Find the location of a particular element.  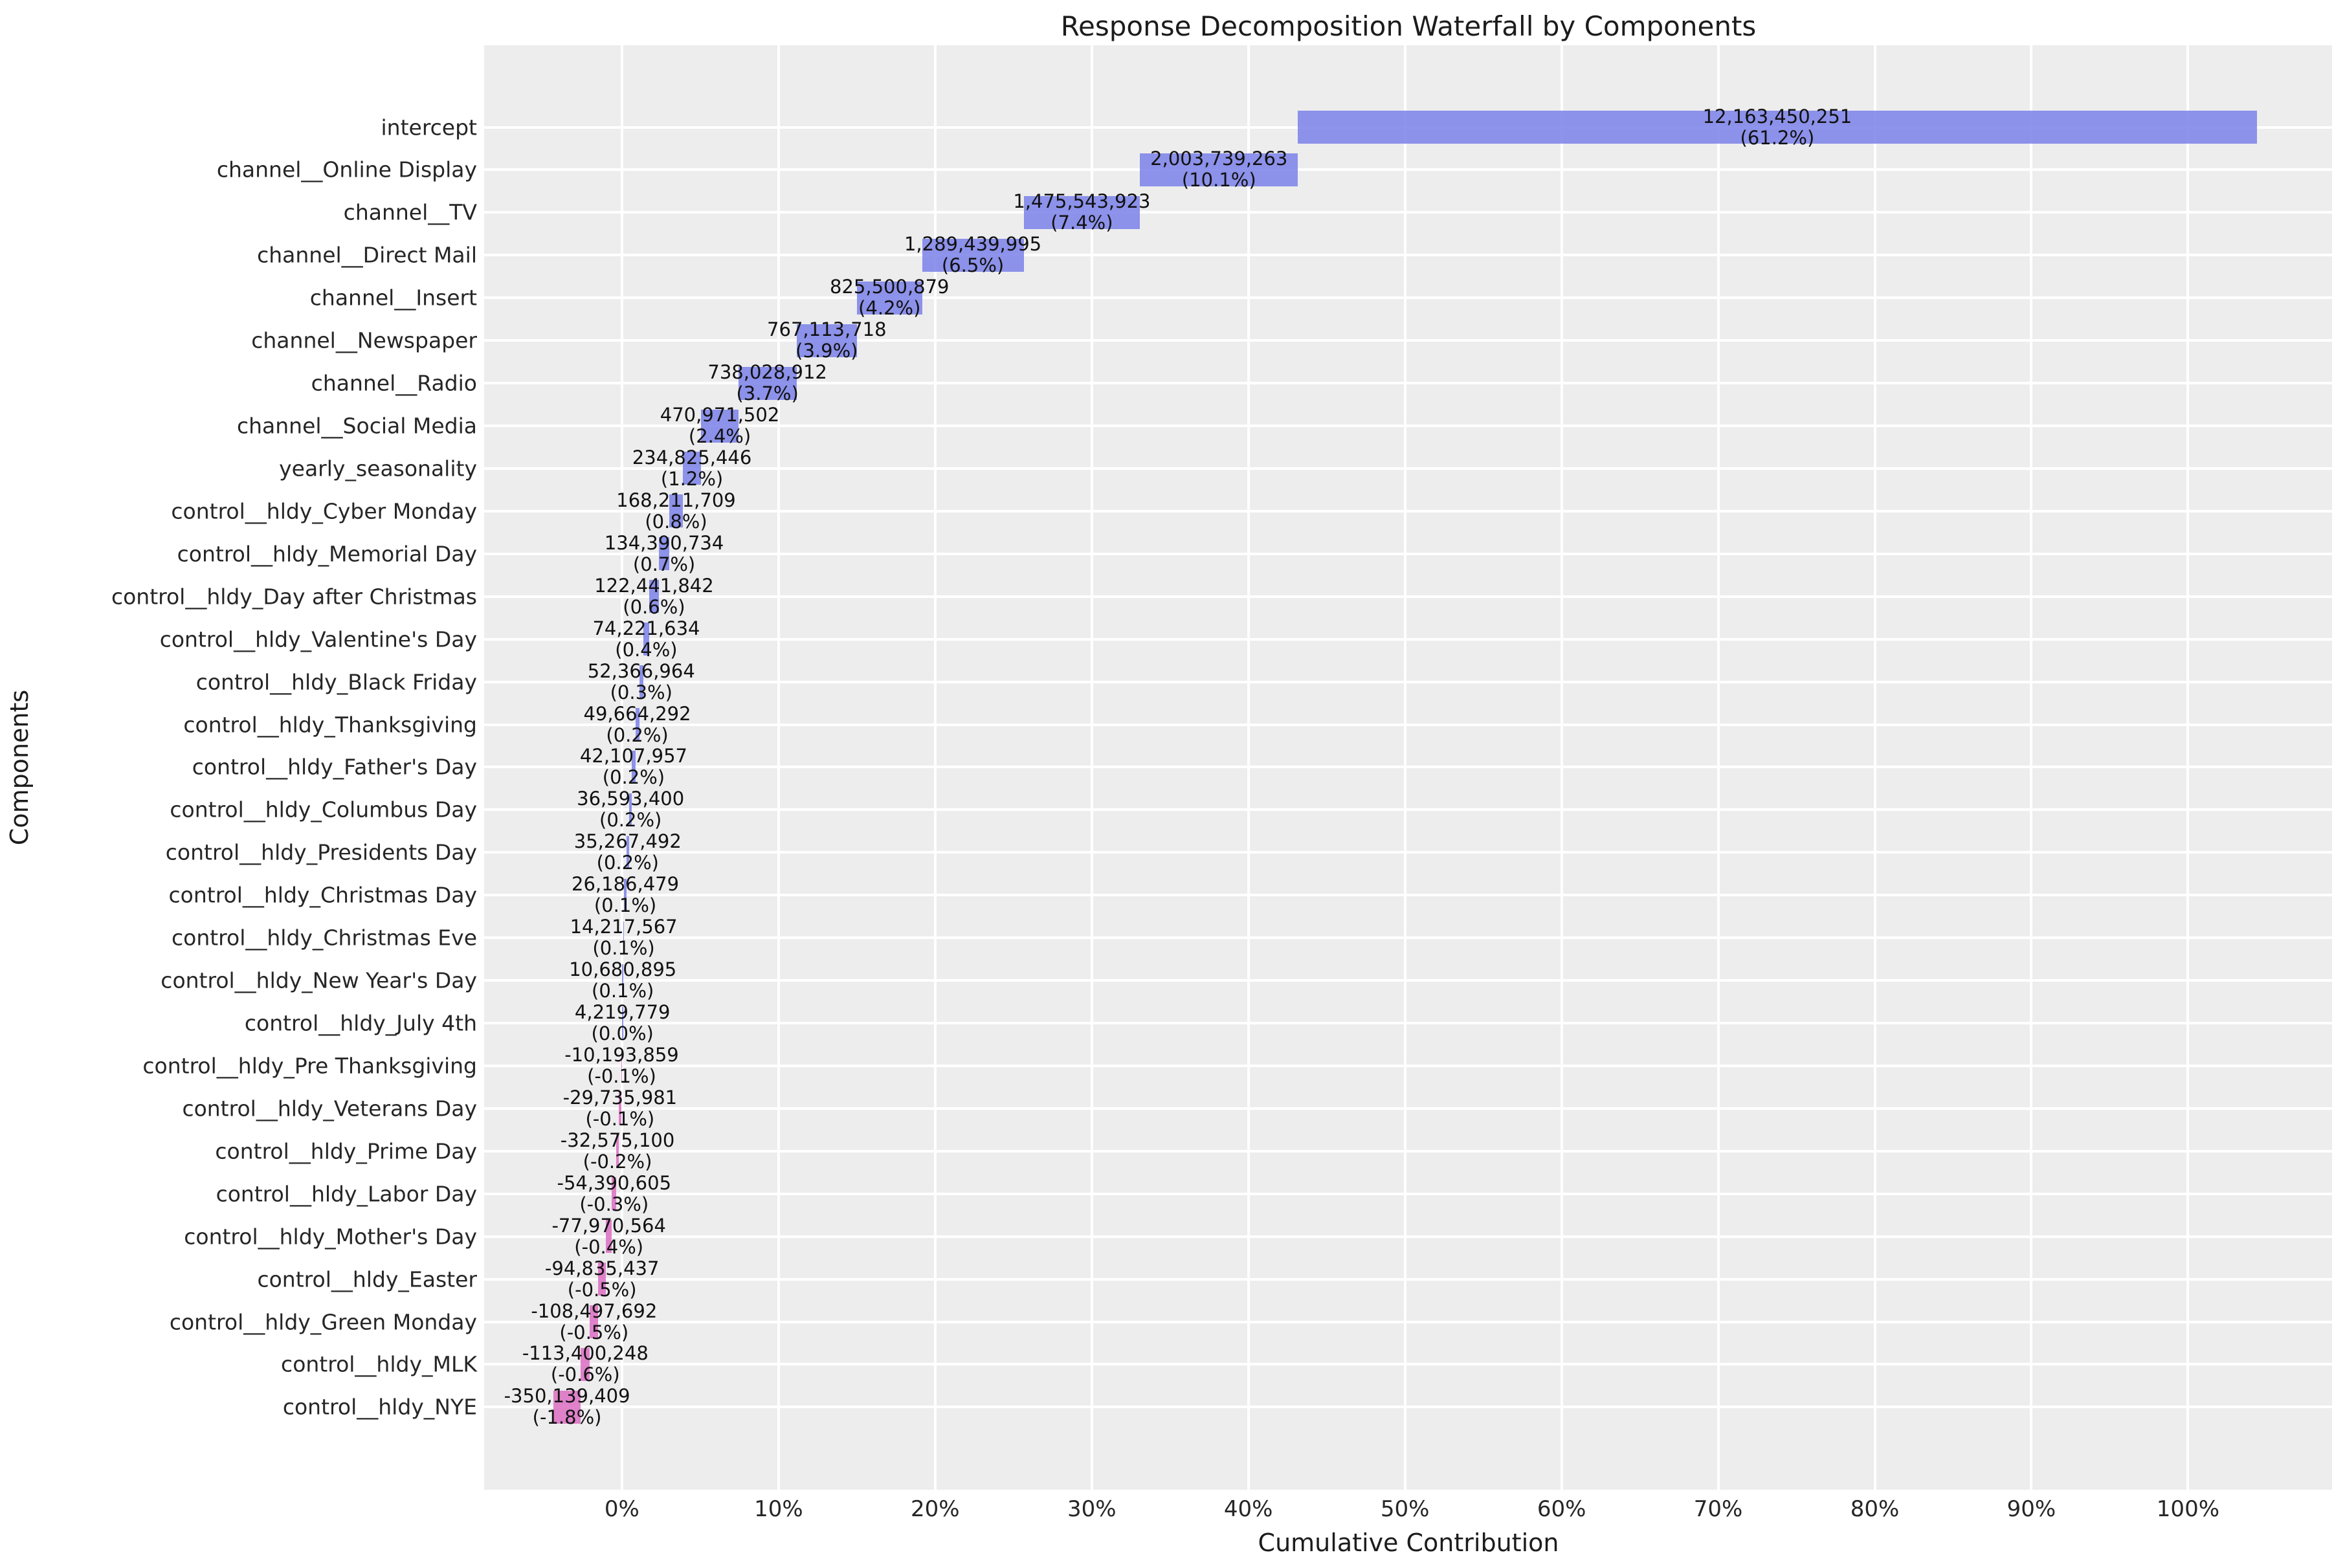

bar-value: 767,113,718 is located at coordinates (827, 329).